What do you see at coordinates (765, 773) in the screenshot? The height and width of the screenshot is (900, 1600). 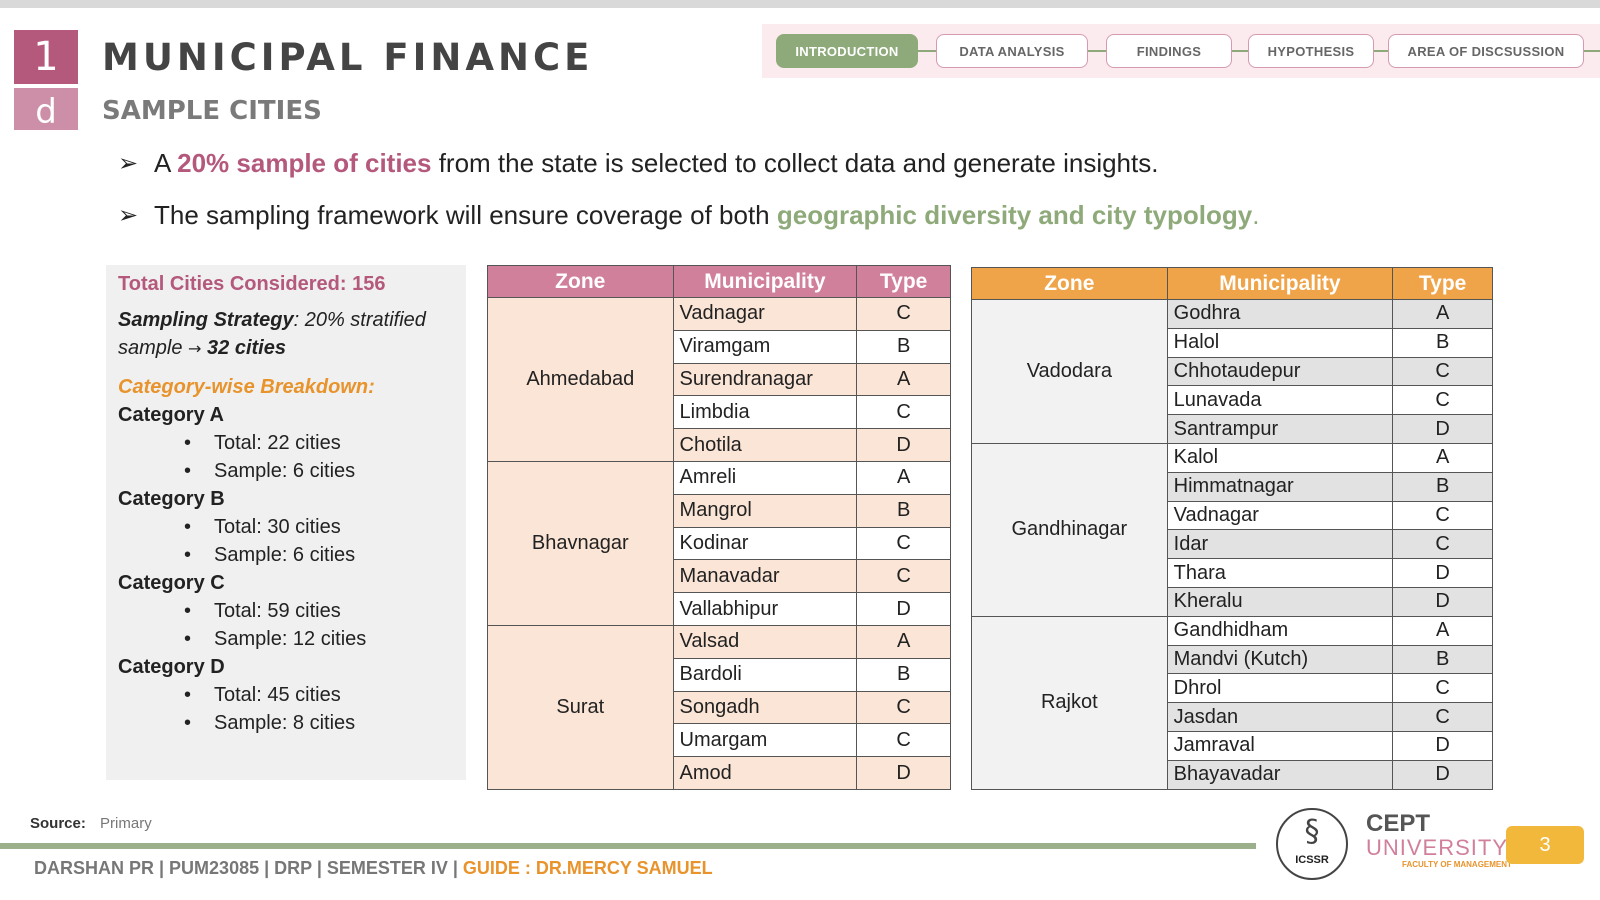 I see `municipality-cell: Amod` at bounding box center [765, 773].